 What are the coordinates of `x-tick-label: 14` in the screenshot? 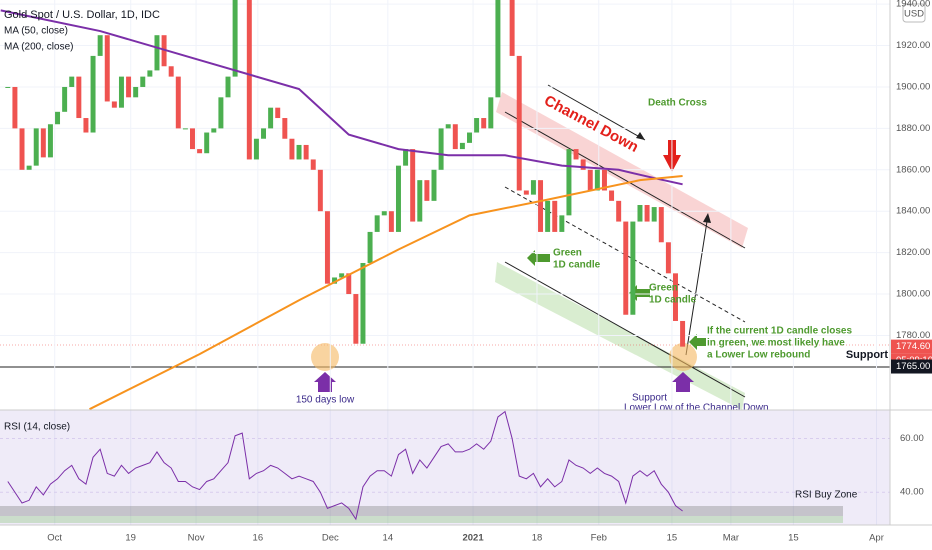 It's located at (388, 538).